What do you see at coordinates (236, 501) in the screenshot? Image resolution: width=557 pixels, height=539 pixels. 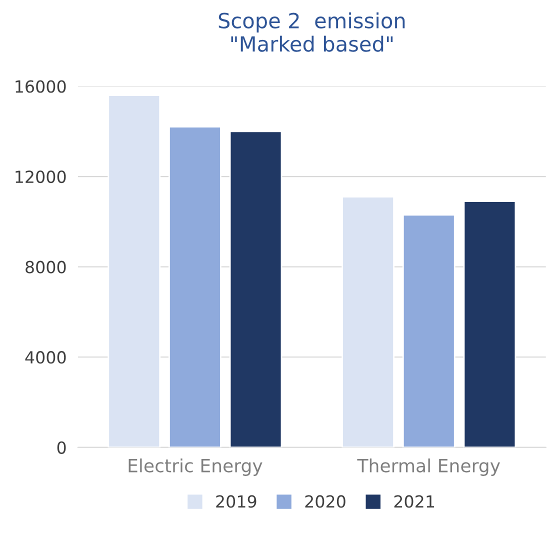 I see `legend-label: 2019` at bounding box center [236, 501].